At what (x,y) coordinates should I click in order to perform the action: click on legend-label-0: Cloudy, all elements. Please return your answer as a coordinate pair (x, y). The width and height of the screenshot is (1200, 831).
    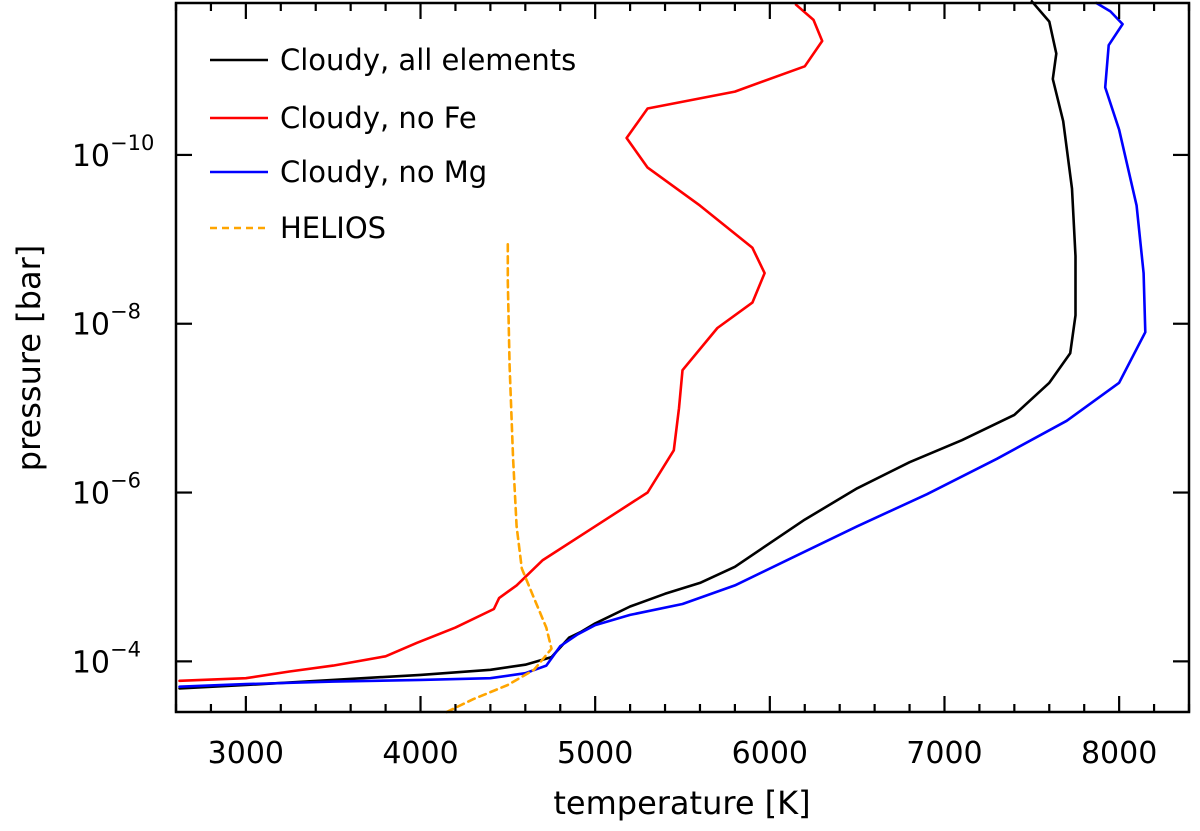
    Looking at the image, I should click on (428, 60).